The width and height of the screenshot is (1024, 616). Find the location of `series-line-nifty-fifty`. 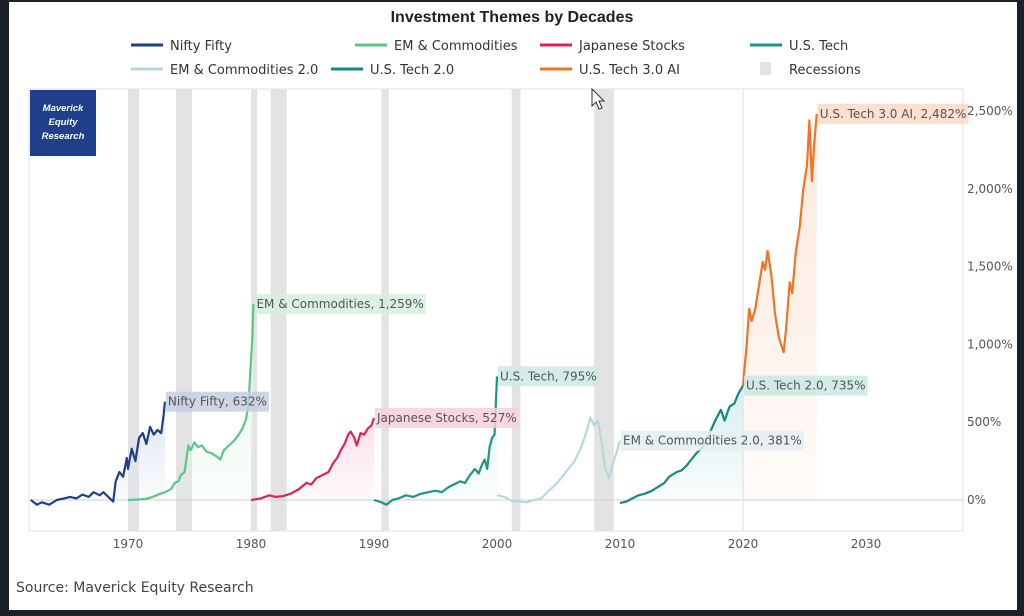

series-line-nifty-fifty is located at coordinates (98, 453).